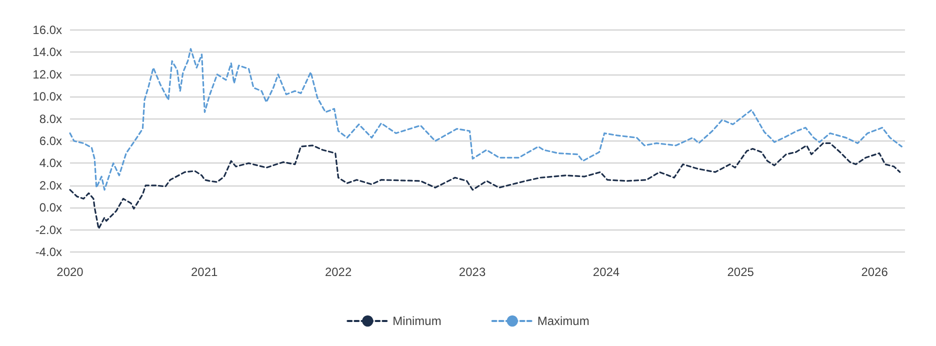 Image resolution: width=936 pixels, height=346 pixels. What do you see at coordinates (47, 74) in the screenshot?
I see `y-tick-label: 12.0x` at bounding box center [47, 74].